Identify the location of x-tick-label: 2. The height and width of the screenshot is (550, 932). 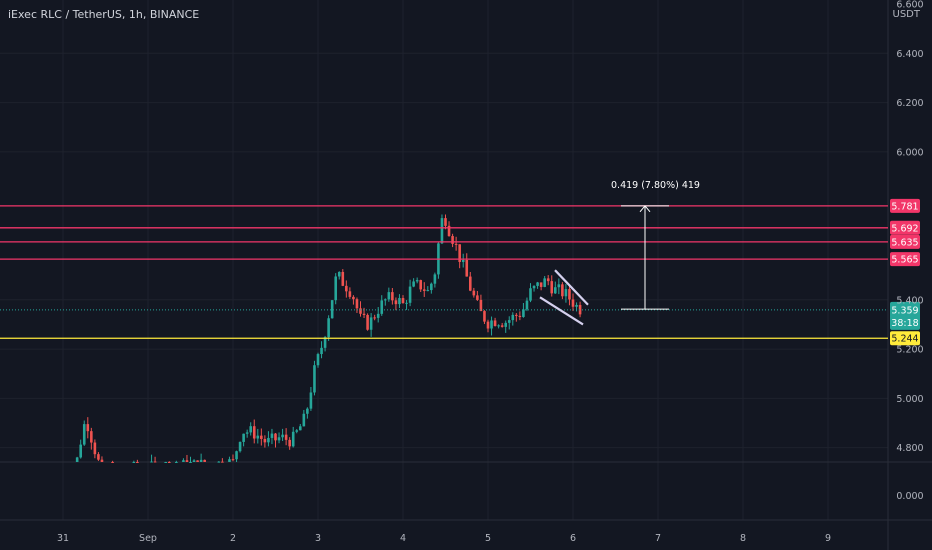
(233, 538).